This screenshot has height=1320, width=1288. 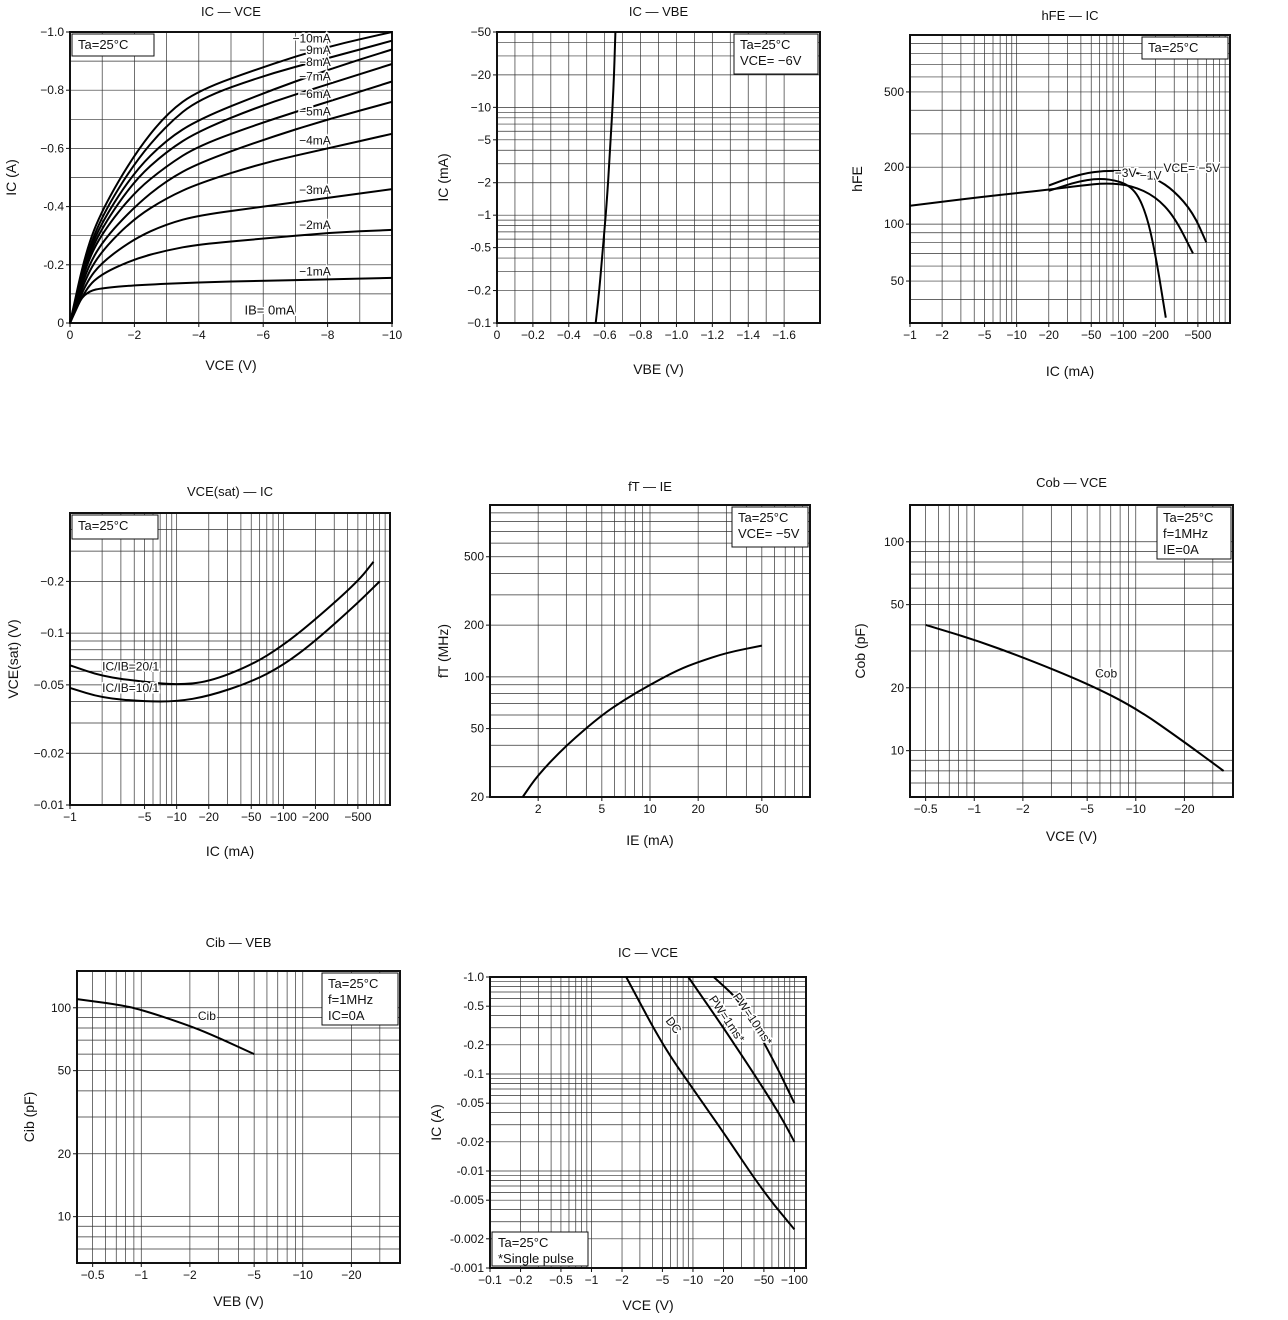 I want to click on y-tick-label: -0.002, so click(x=467, y=1239).